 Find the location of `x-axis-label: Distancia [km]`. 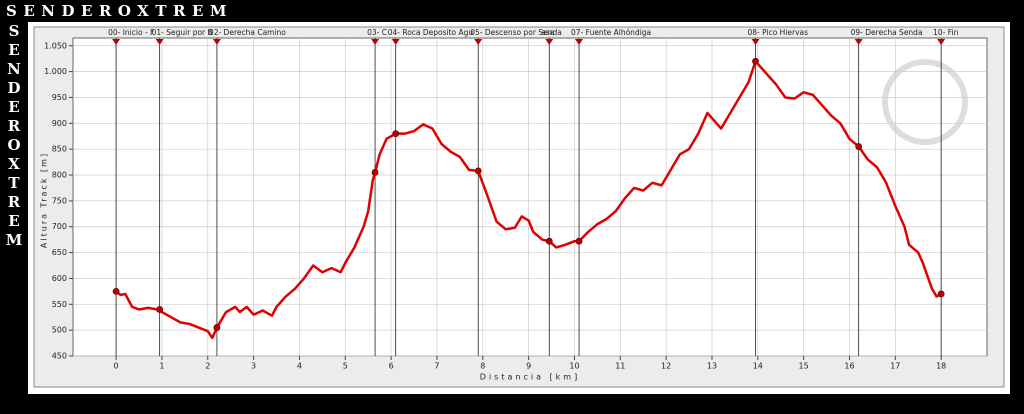

x-axis-label: Distancia [km] is located at coordinates (530, 377).